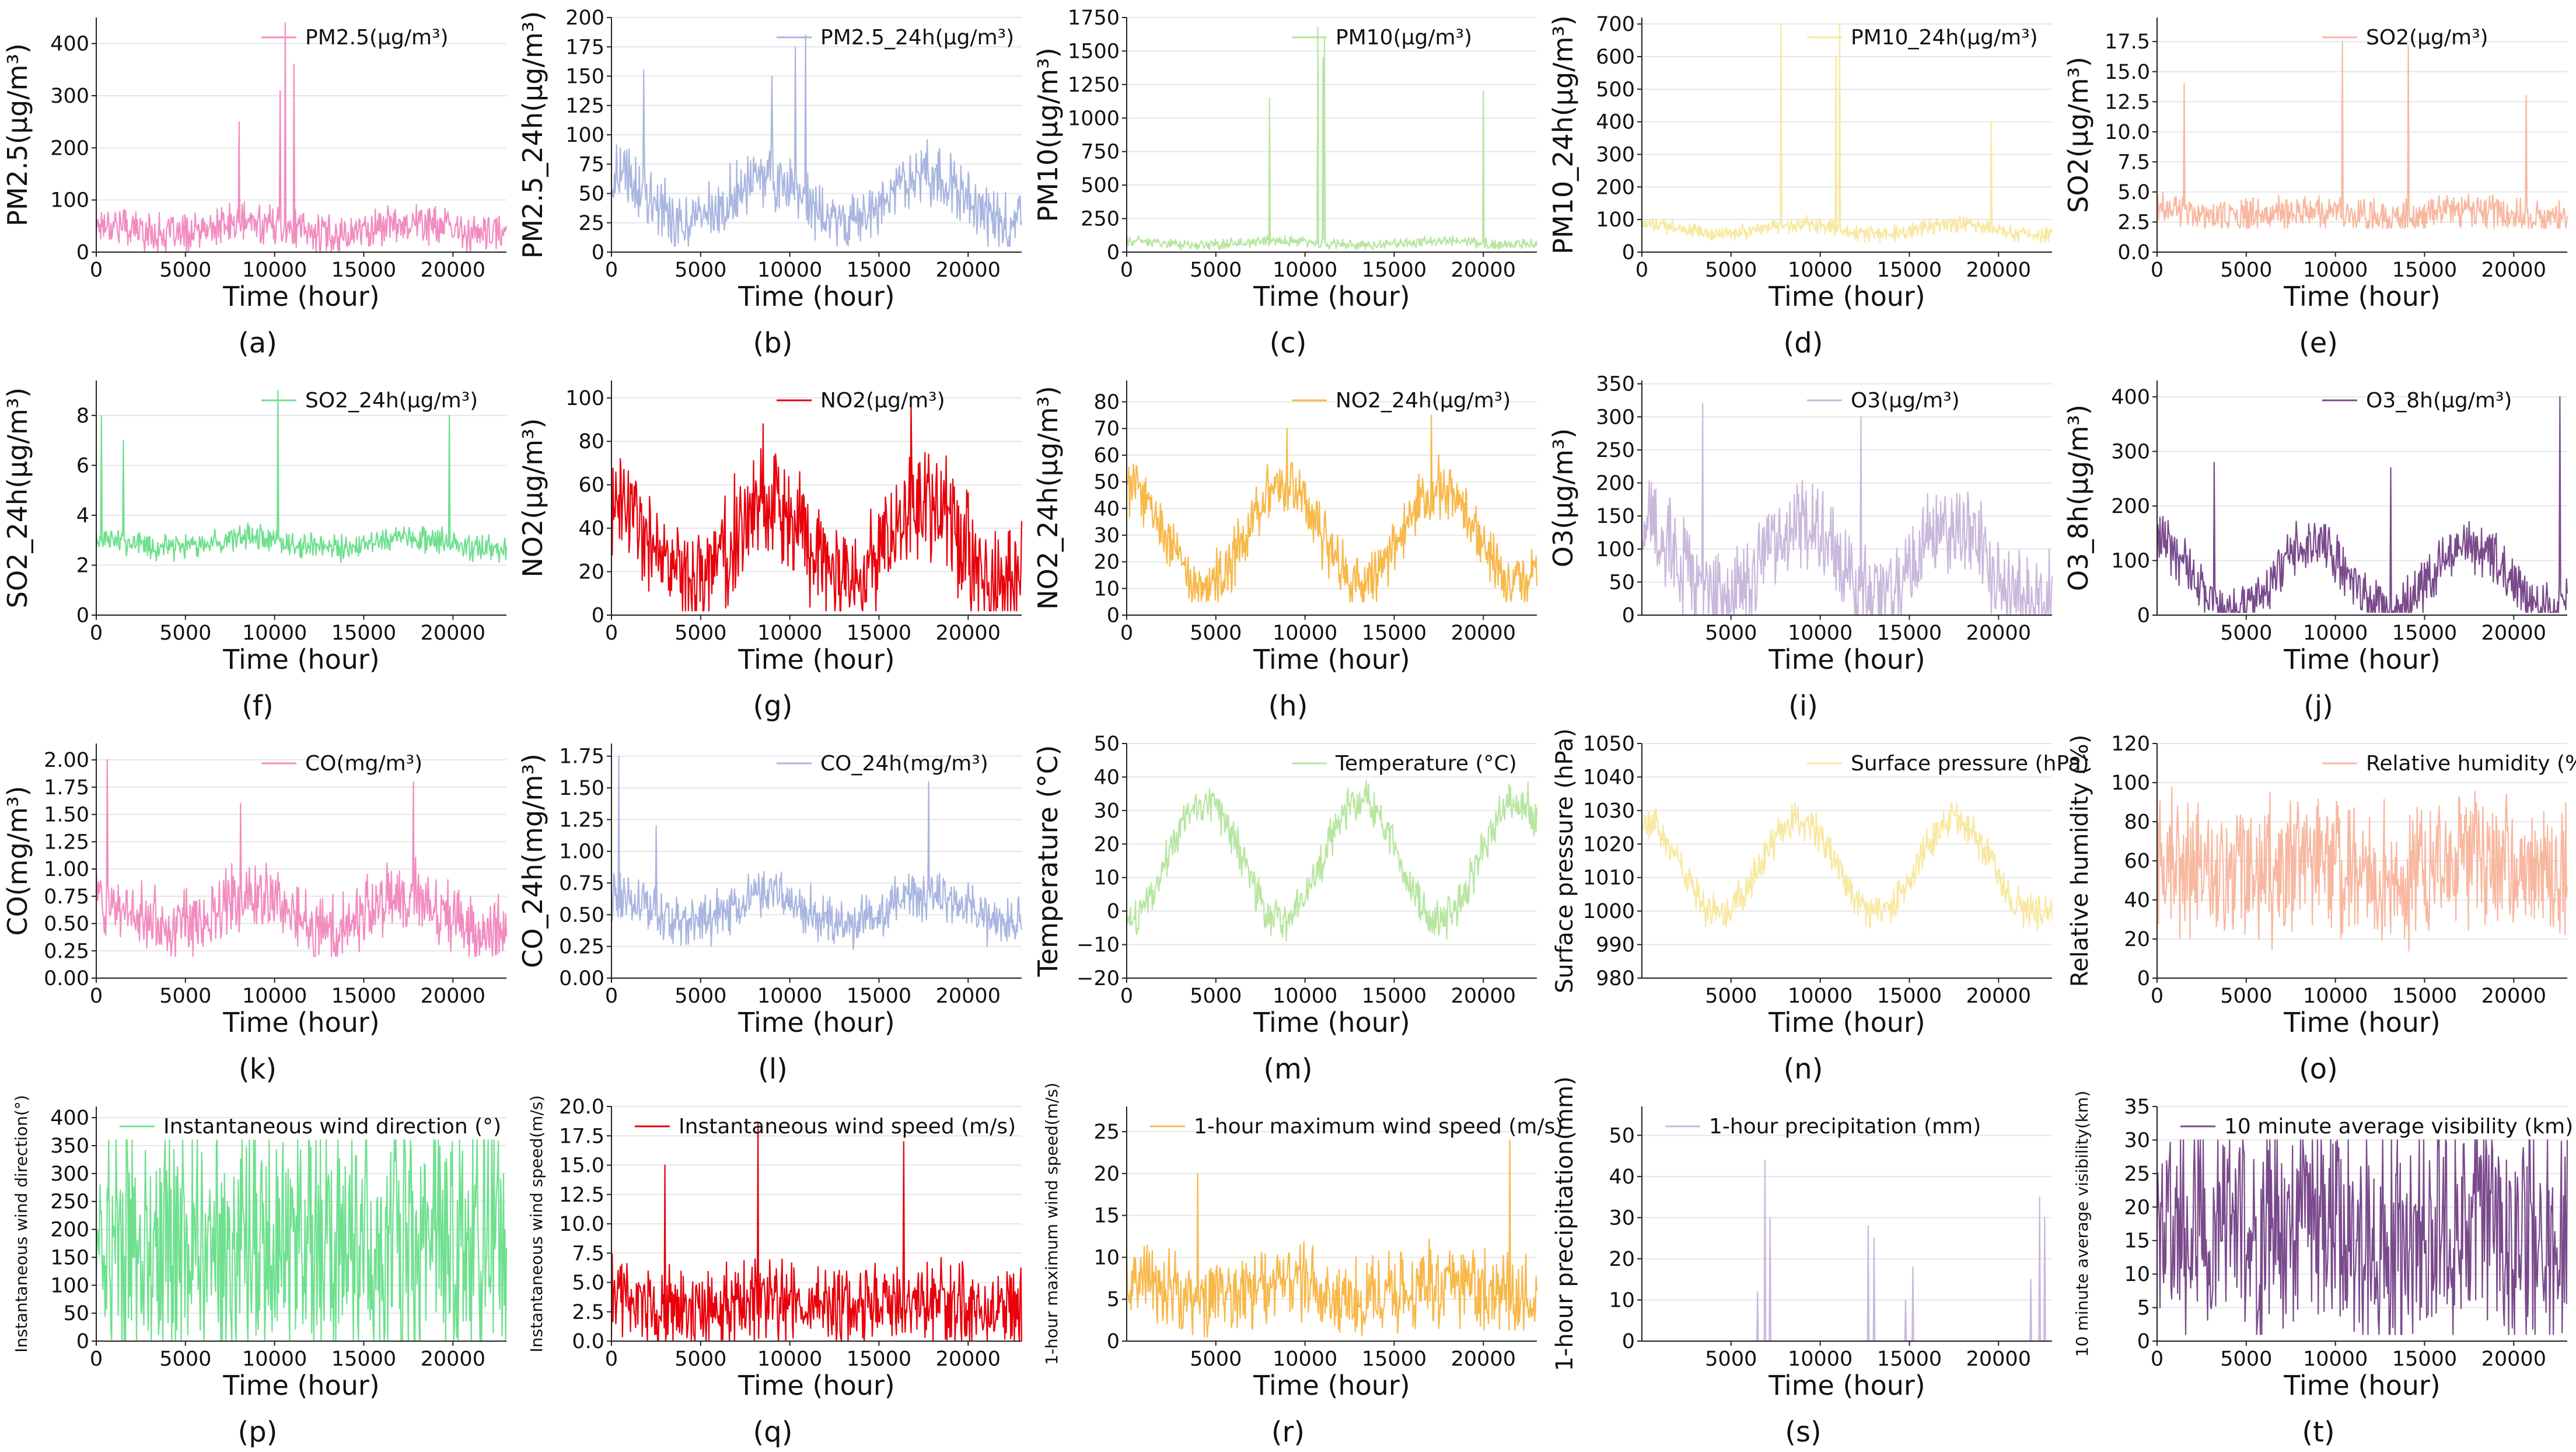 This screenshot has width=2576, height=1452. I want to click on y-tick-label: 30, so click(1106, 536).